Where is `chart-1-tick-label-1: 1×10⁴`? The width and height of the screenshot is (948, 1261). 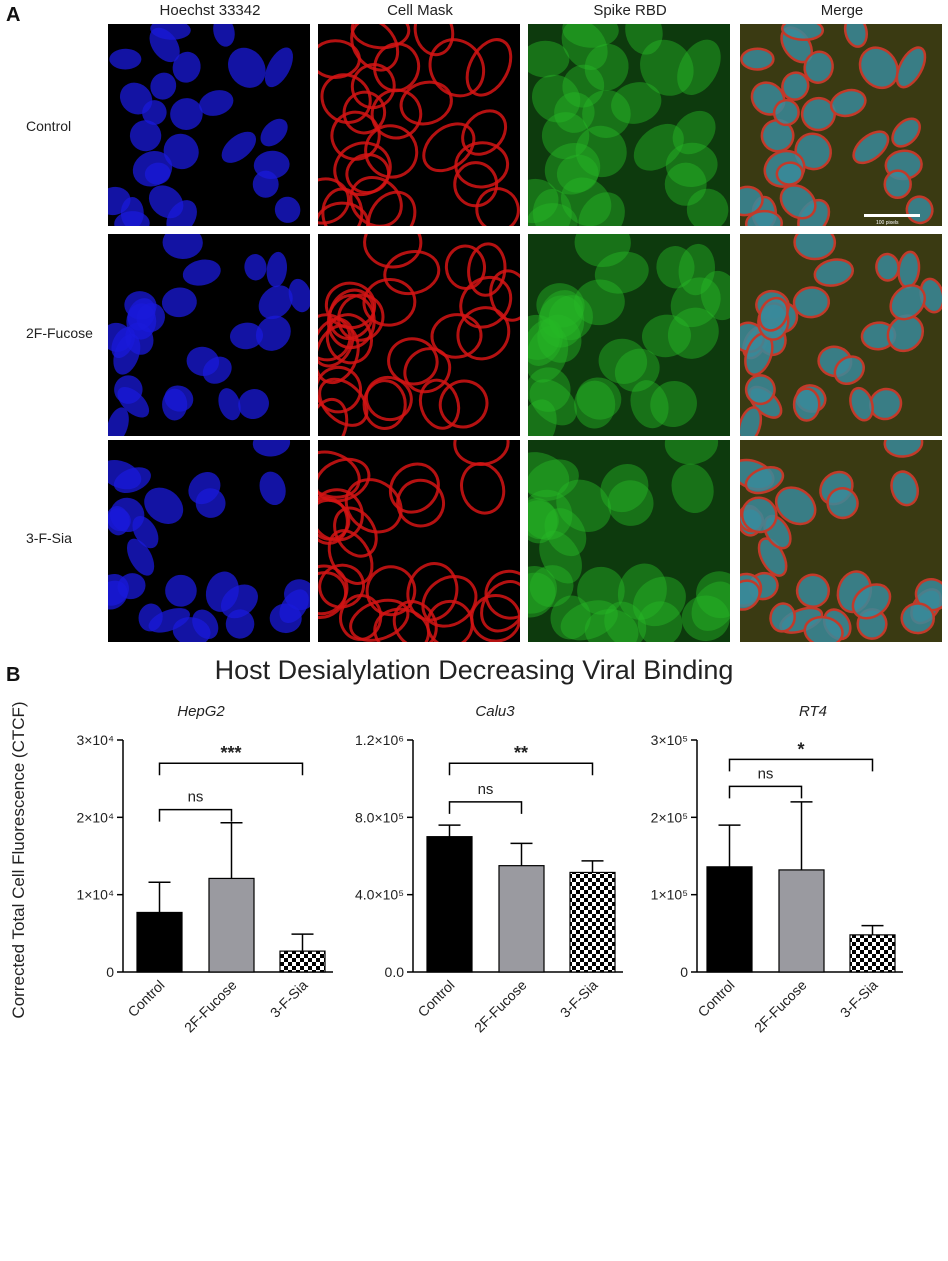
chart-1-tick-label-1: 1×10⁴ is located at coordinates (95, 895).